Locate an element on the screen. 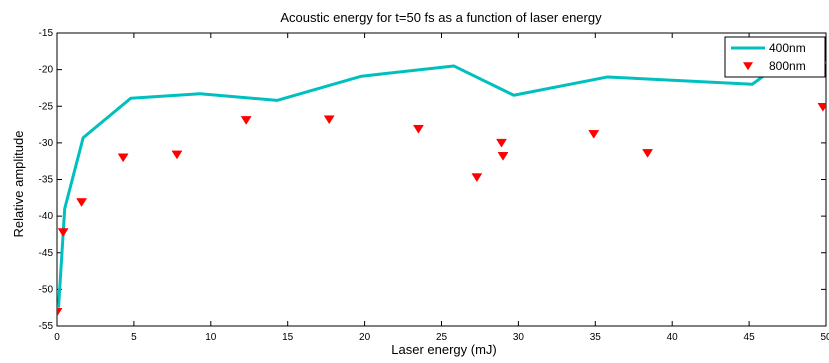  legend-swatch-800nm is located at coordinates (748, 66).